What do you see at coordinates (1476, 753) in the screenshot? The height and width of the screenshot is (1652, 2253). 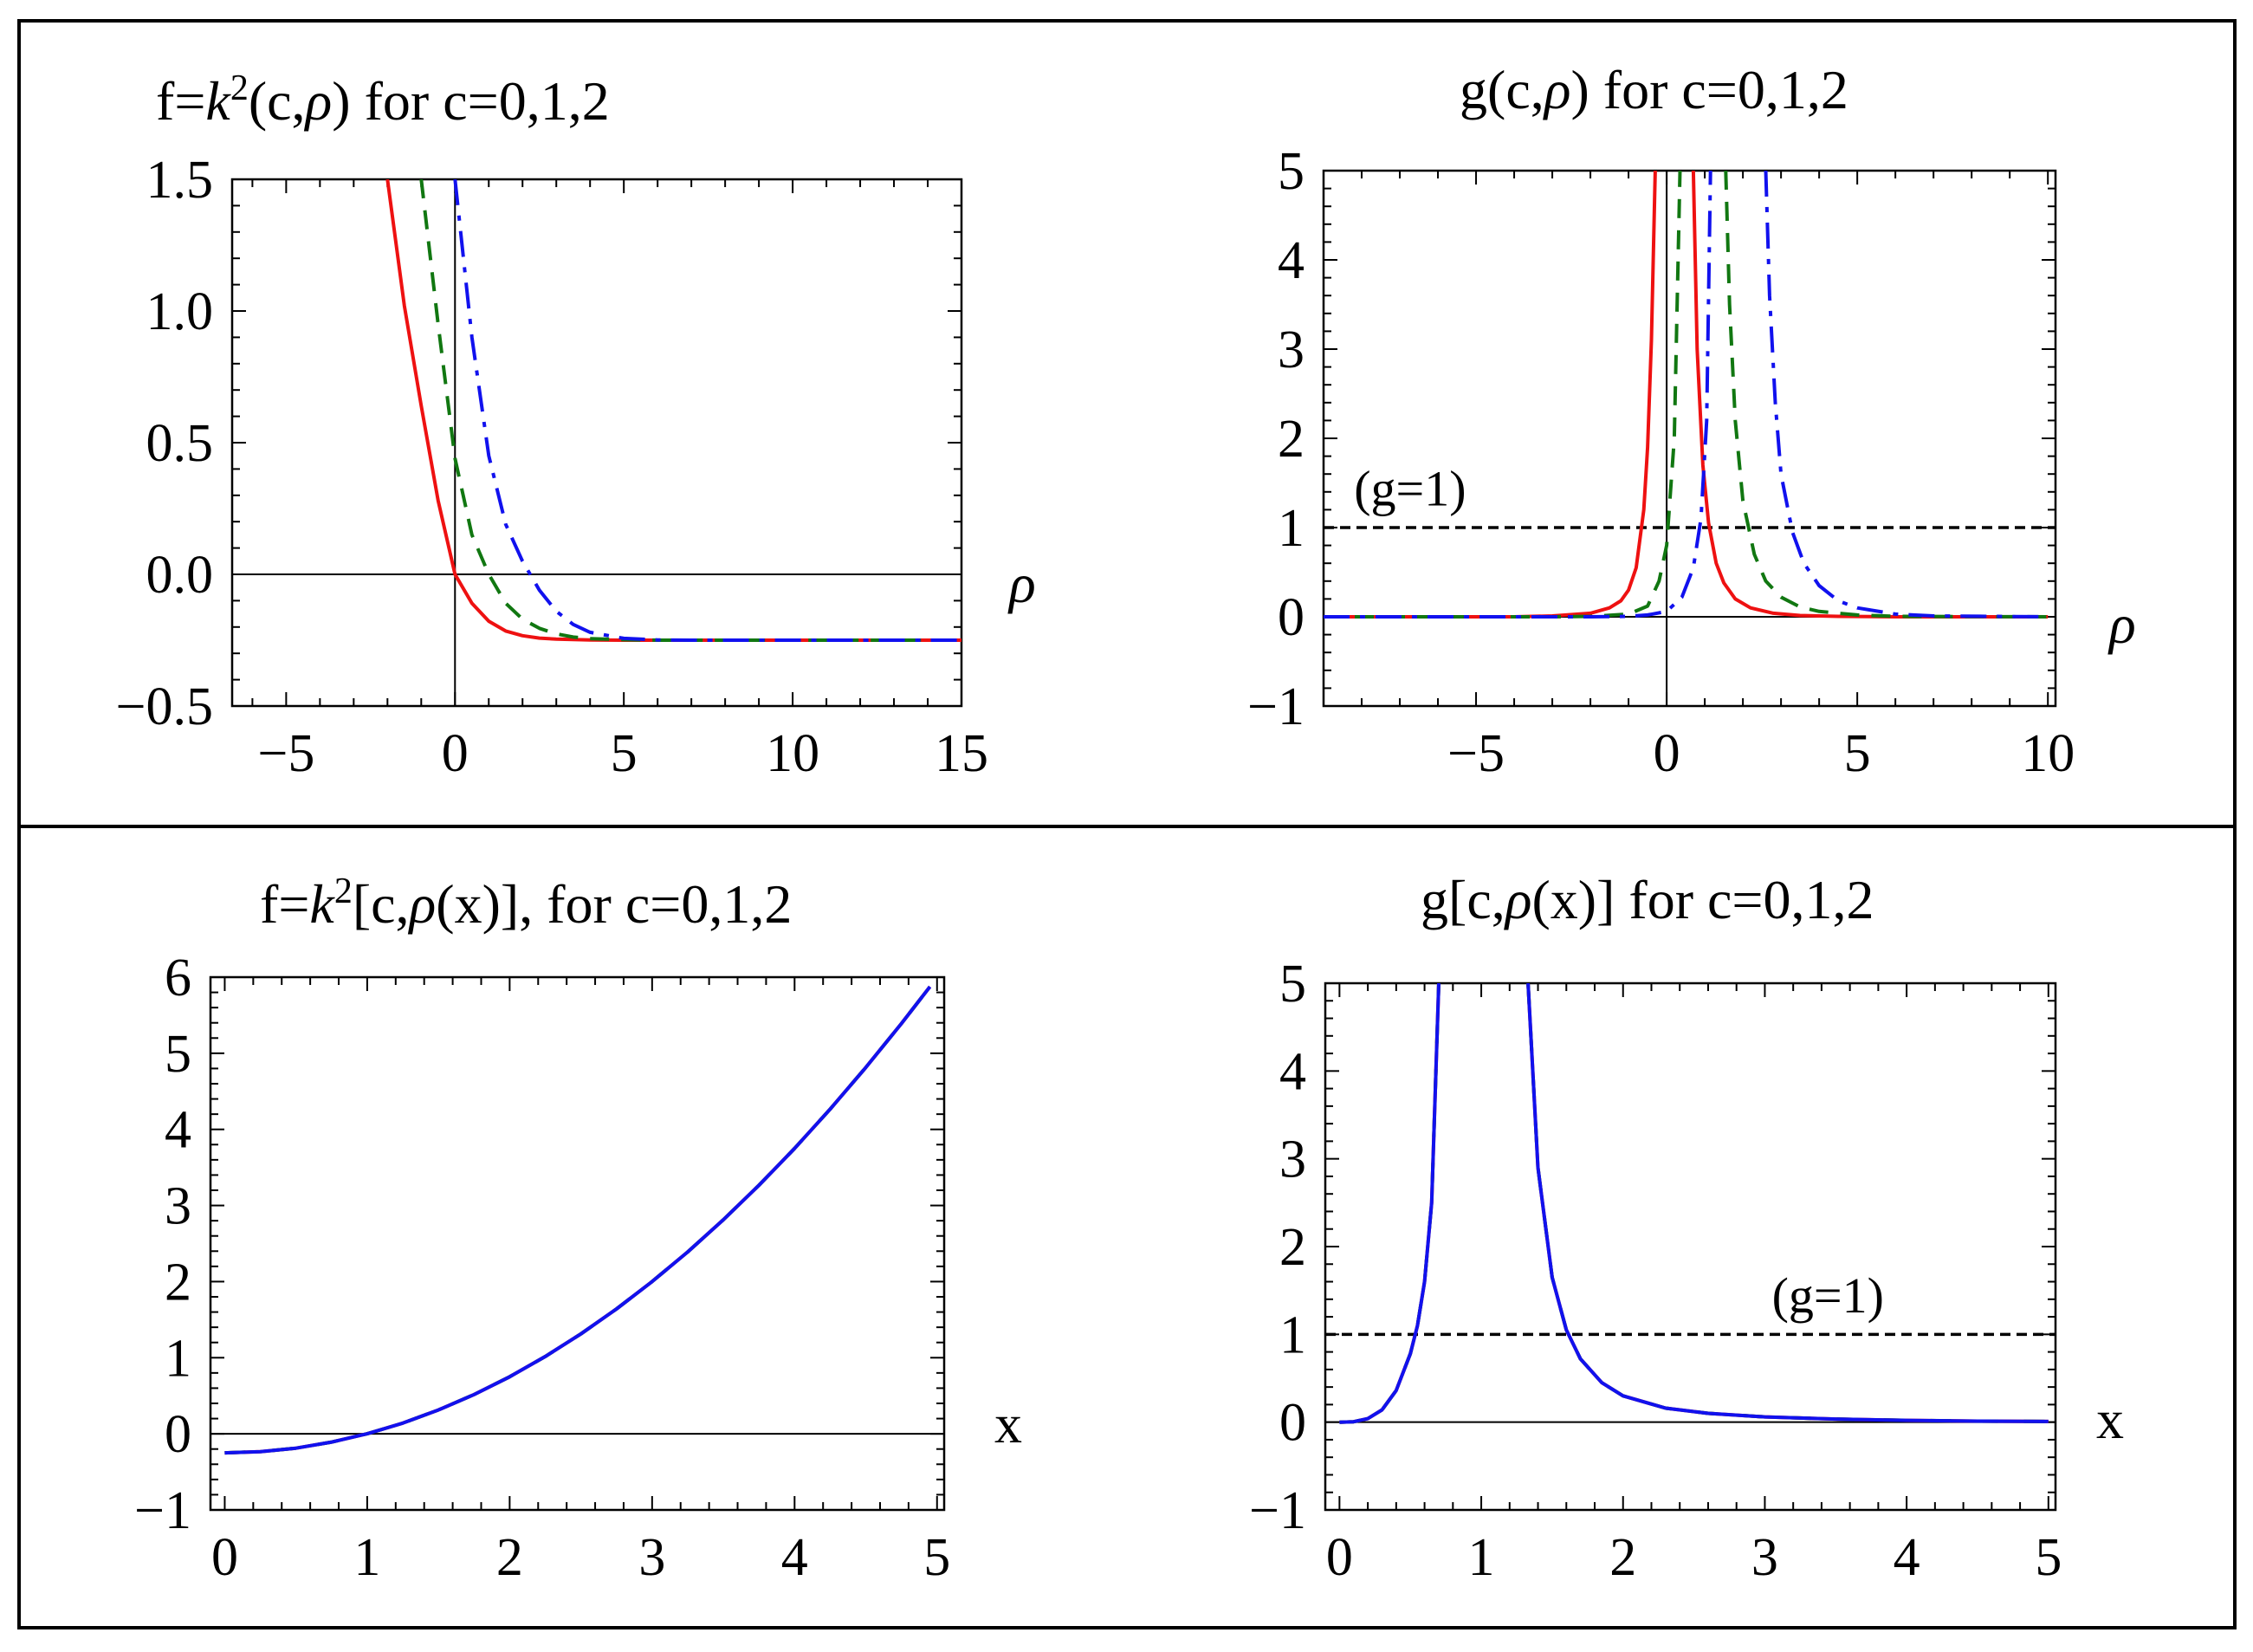 I see `plot-2-x-tick-label: −5` at bounding box center [1476, 753].